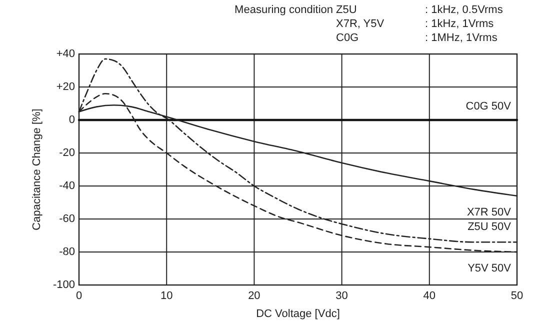  What do you see at coordinates (461, 38) in the screenshot?
I see `text: : 1MHz, 1Vrms` at bounding box center [461, 38].